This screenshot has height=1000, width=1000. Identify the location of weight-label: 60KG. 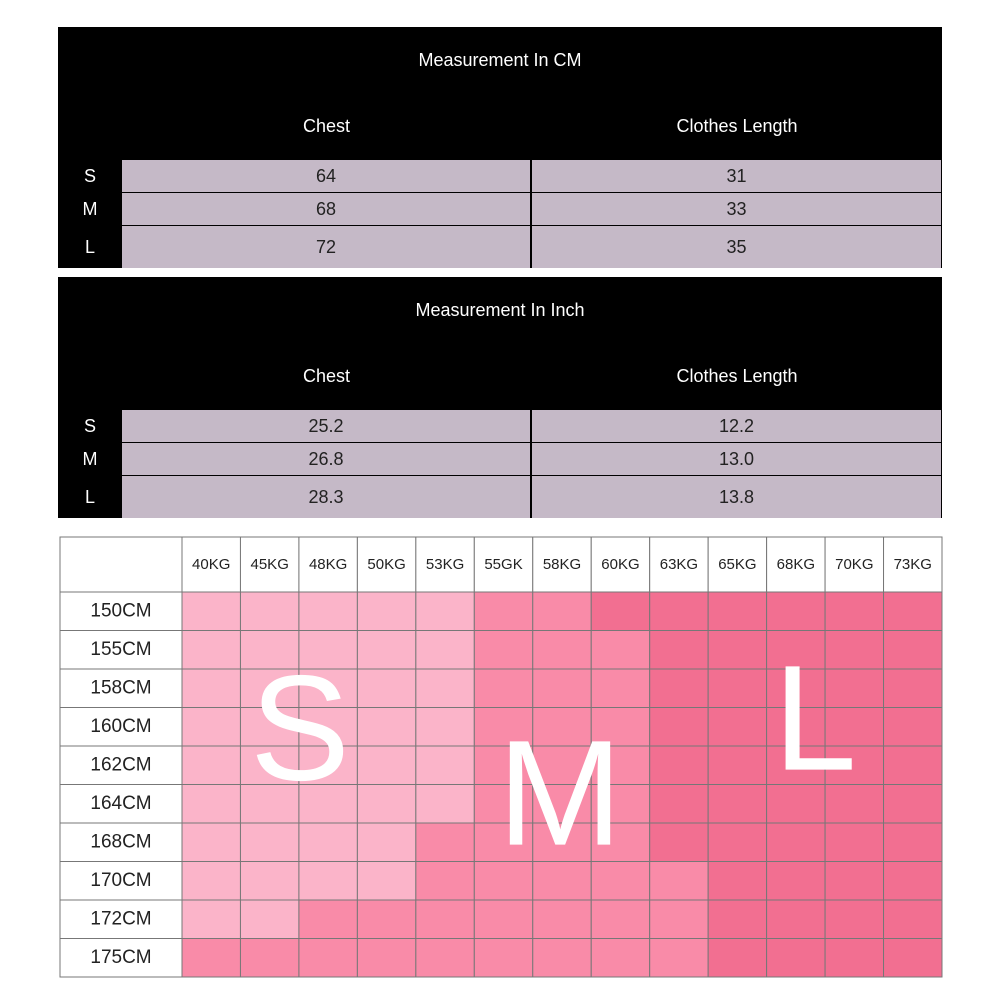
(620, 564).